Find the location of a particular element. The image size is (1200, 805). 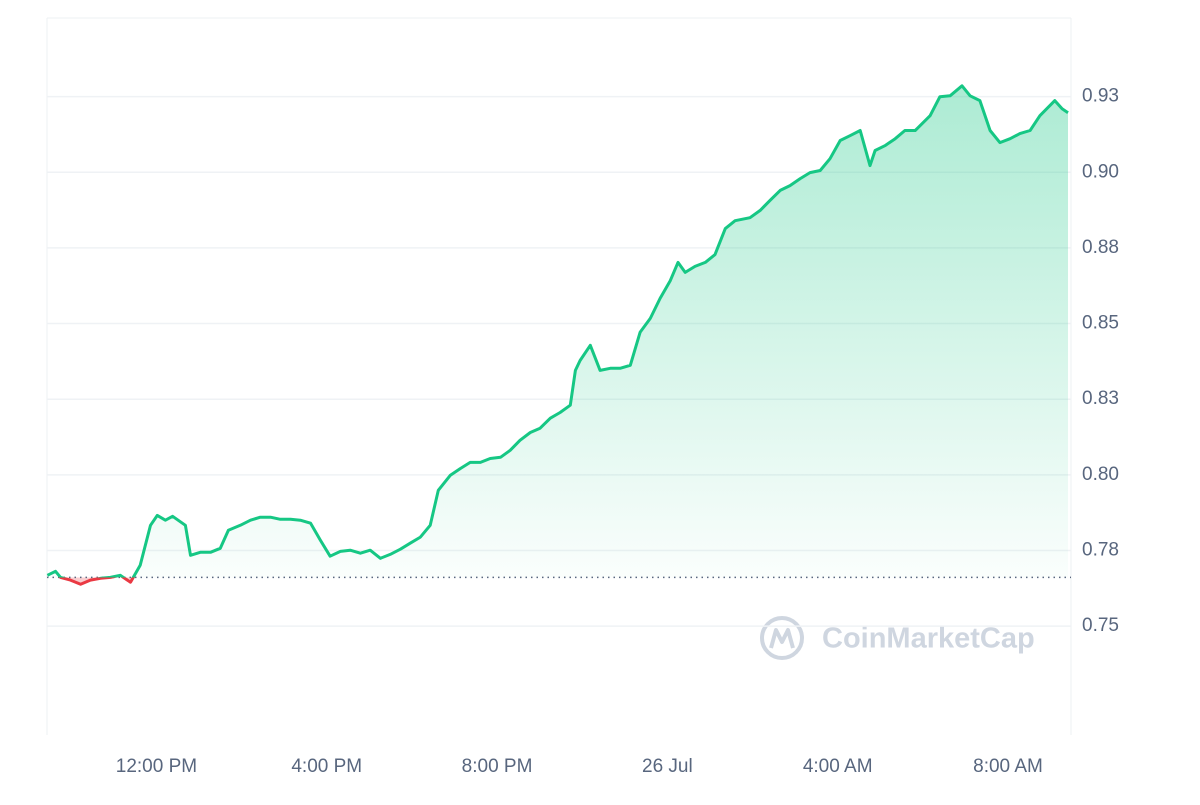

x-tick-label: 4:00 PM is located at coordinates (326, 766).